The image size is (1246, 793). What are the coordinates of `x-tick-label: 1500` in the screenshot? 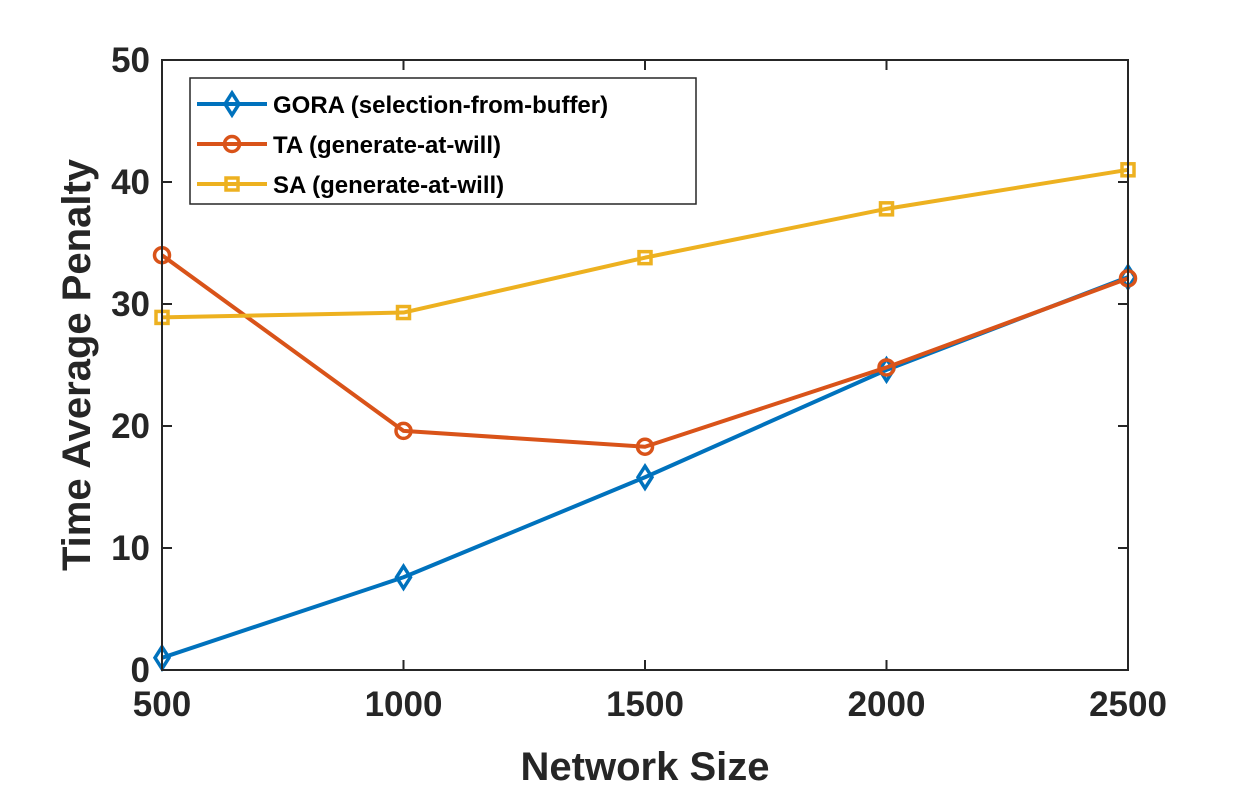 It's located at (645, 704).